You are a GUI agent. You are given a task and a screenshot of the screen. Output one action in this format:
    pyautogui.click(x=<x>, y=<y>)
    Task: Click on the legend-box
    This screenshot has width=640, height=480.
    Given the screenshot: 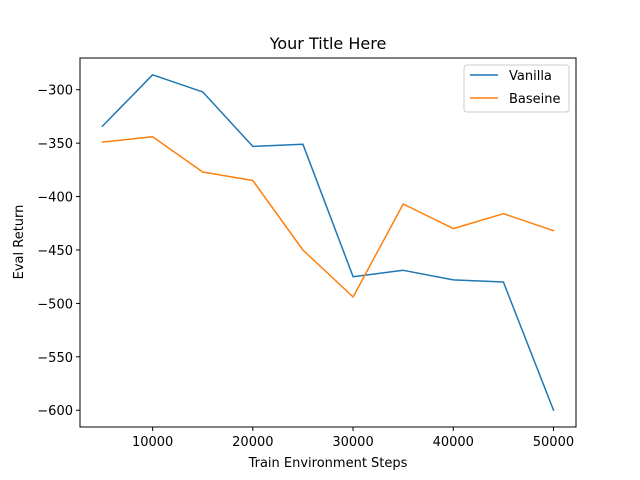 What is the action you would take?
    pyautogui.click(x=516, y=88)
    